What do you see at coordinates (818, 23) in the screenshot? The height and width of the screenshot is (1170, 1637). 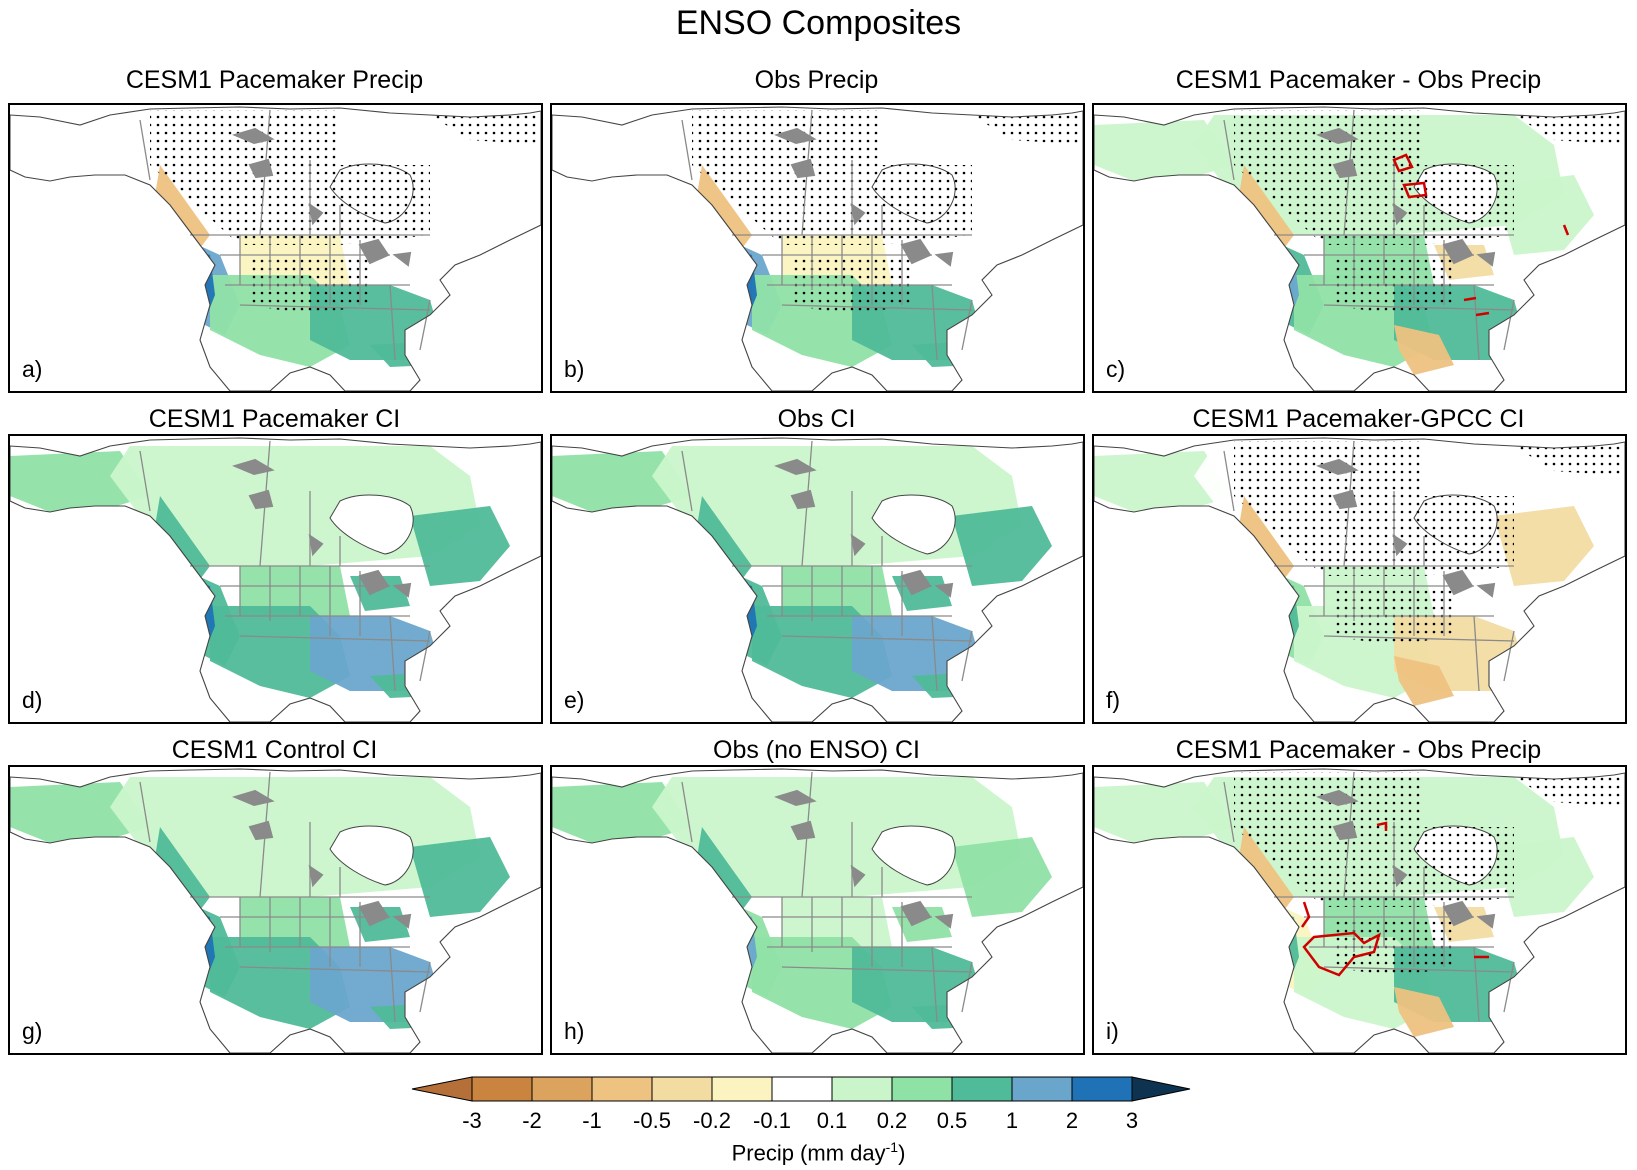 I see `figure-title: ENSO Composites` at bounding box center [818, 23].